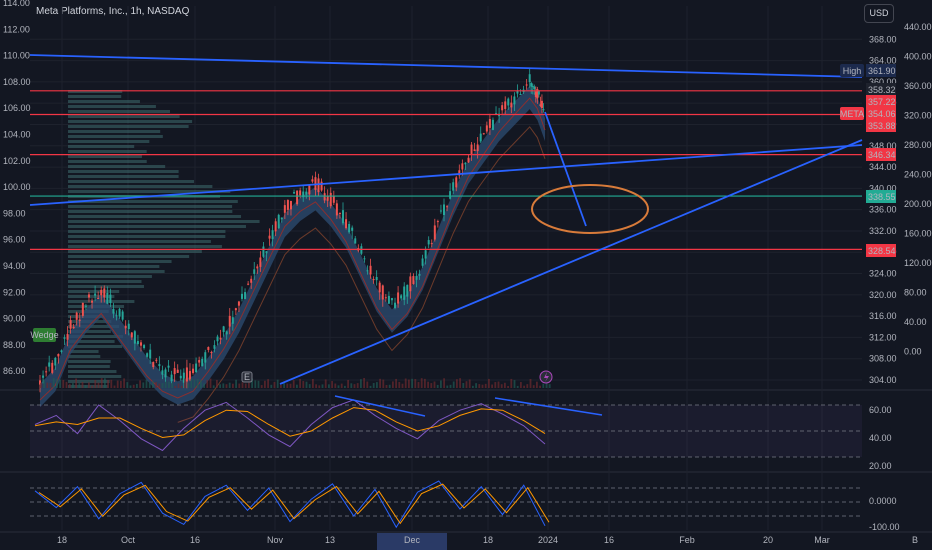  I want to click on x-axis-tick: Mar, so click(822, 540).